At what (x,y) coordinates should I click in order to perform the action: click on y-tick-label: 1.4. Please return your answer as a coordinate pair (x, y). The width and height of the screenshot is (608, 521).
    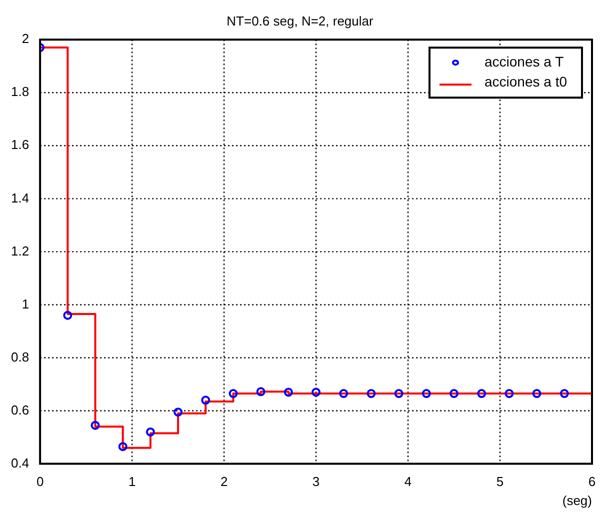
    Looking at the image, I should click on (20, 198).